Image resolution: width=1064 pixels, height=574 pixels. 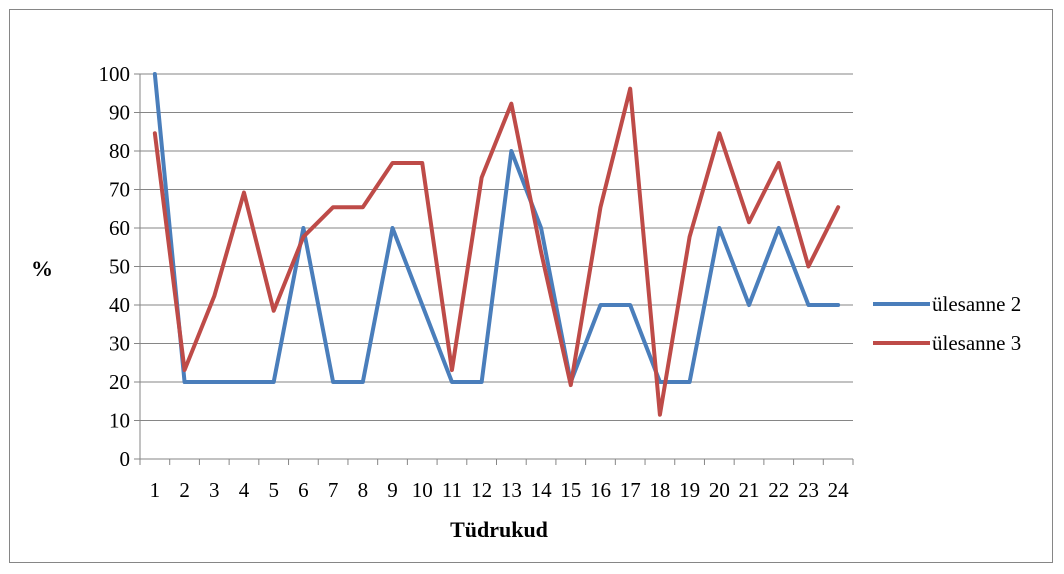 I want to click on x-tick-label: 9, so click(x=392, y=490).